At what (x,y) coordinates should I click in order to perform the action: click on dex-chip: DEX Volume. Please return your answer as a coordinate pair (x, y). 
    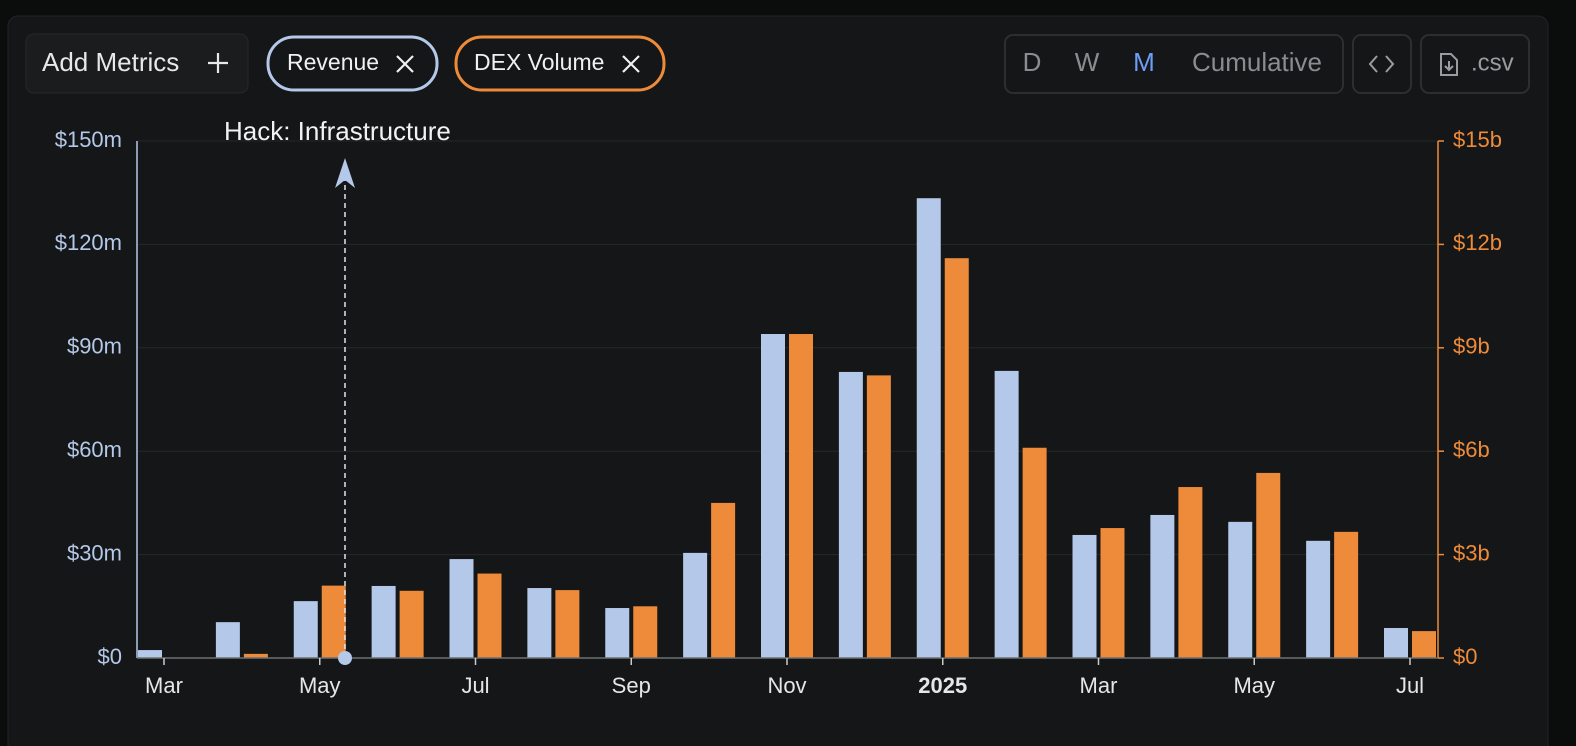
    Looking at the image, I should click on (560, 63).